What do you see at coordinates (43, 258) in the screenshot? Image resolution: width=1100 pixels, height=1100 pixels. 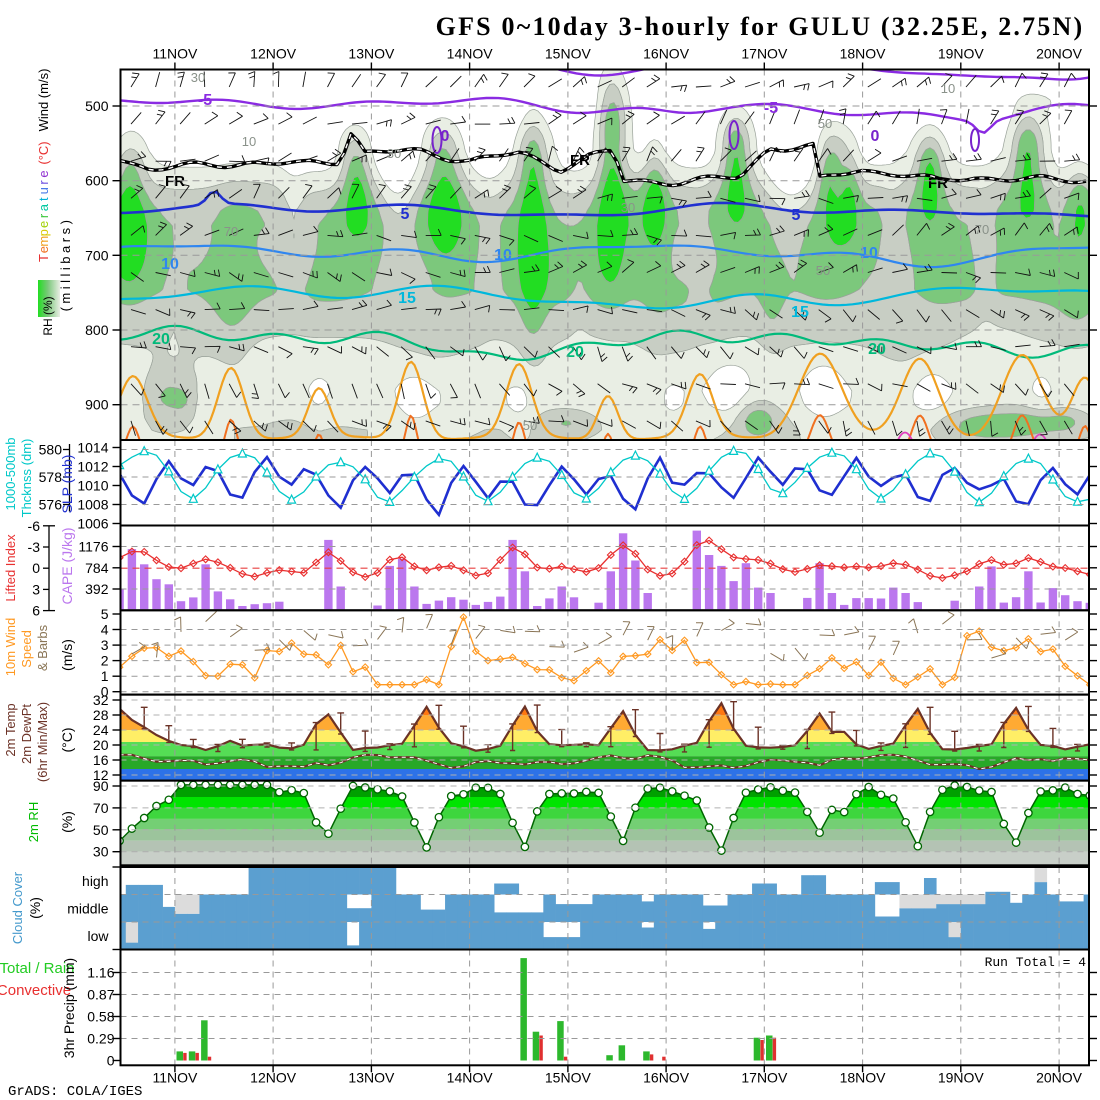 I see `svg-text: T` at bounding box center [43, 258].